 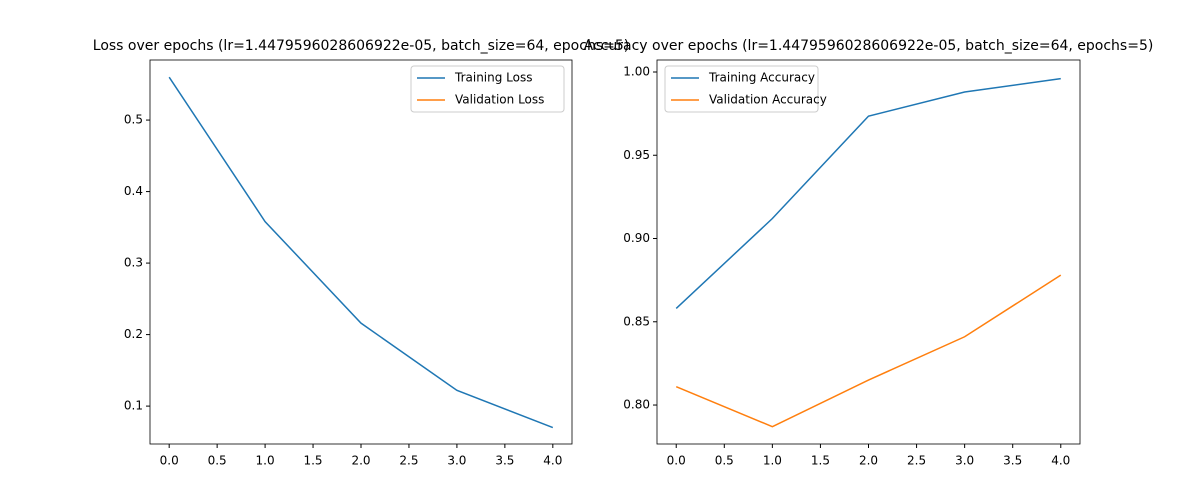 What do you see at coordinates (133, 334) in the screenshot?
I see `y-tick-label: 0.2` at bounding box center [133, 334].